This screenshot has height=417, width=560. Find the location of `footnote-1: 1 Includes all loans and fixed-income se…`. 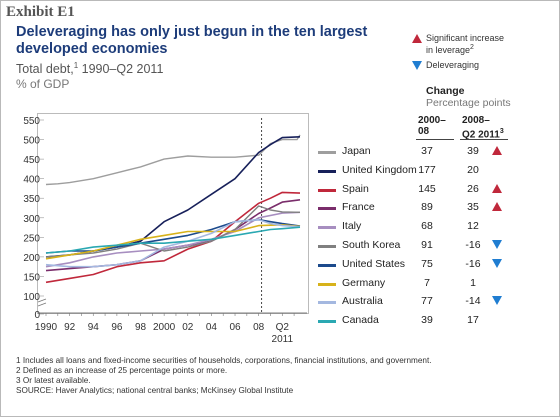

footnote-1: 1 Includes all loans and fixed-income se… is located at coordinates (224, 360).